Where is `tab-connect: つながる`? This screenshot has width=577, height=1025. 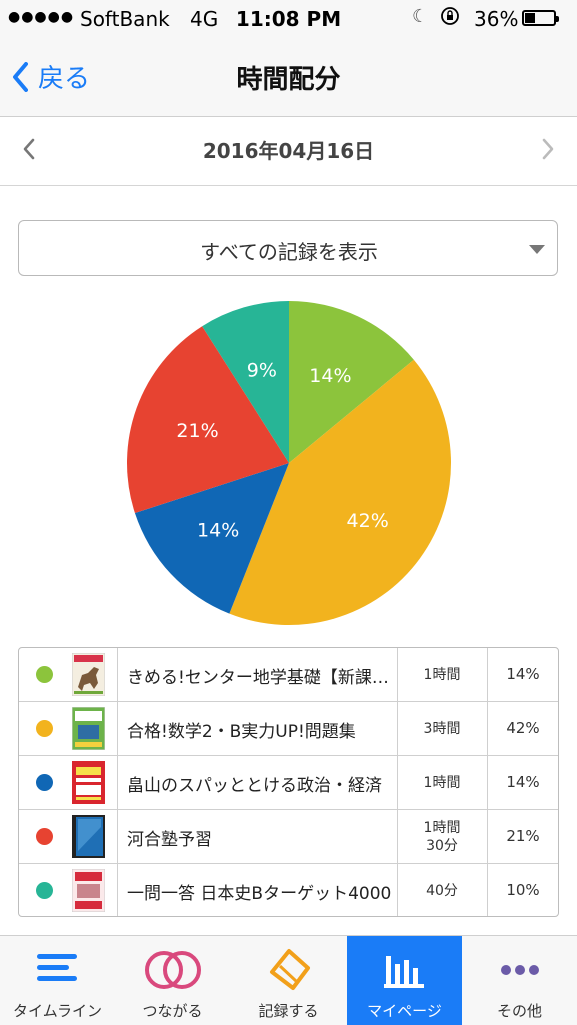 tab-connect: つながる is located at coordinates (172, 980).